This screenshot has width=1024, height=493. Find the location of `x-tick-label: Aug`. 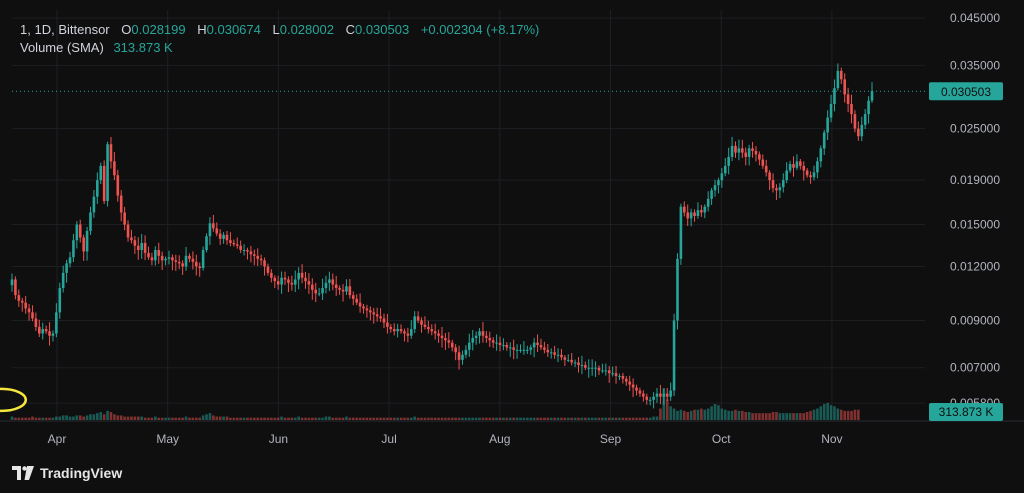

x-tick-label: Aug is located at coordinates (499, 439).